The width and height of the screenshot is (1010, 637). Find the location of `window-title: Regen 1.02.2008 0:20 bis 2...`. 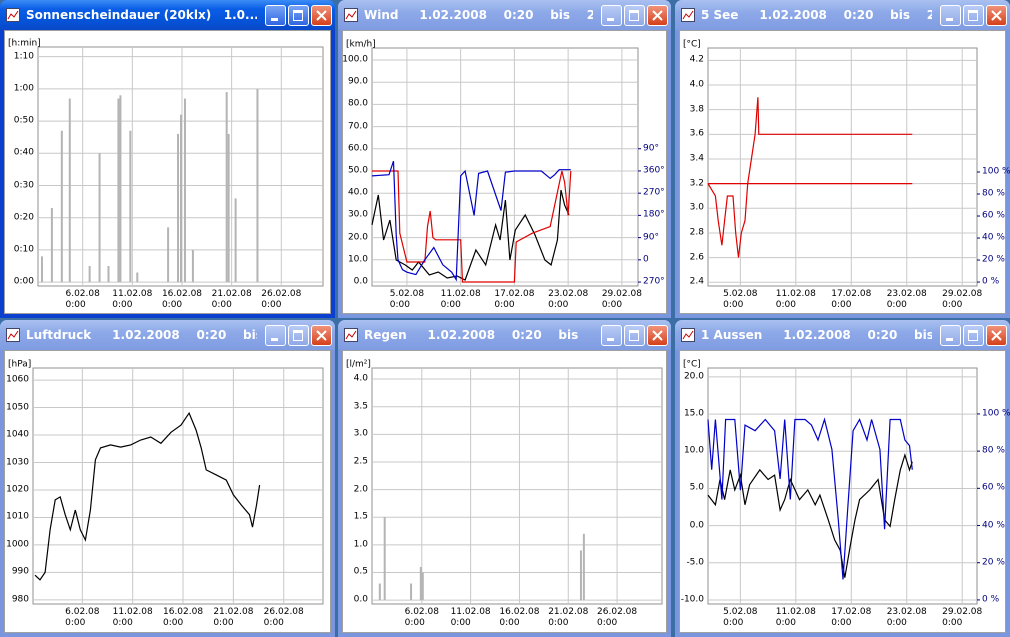

window-title: Regen 1.02.2008 0:20 bis 2... is located at coordinates (478, 335).